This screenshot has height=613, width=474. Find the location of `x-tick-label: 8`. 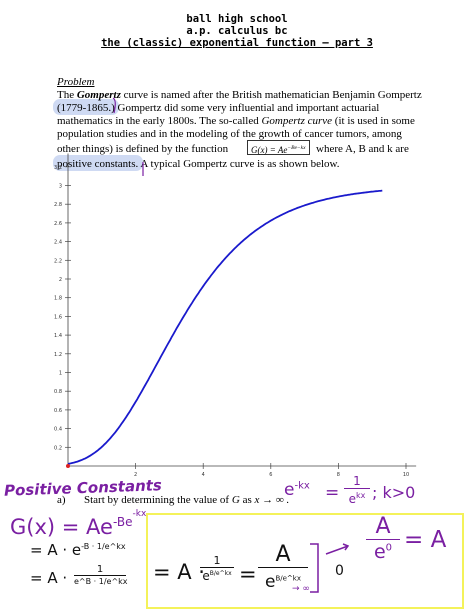

x-tick-label: 8 is located at coordinates (338, 475).